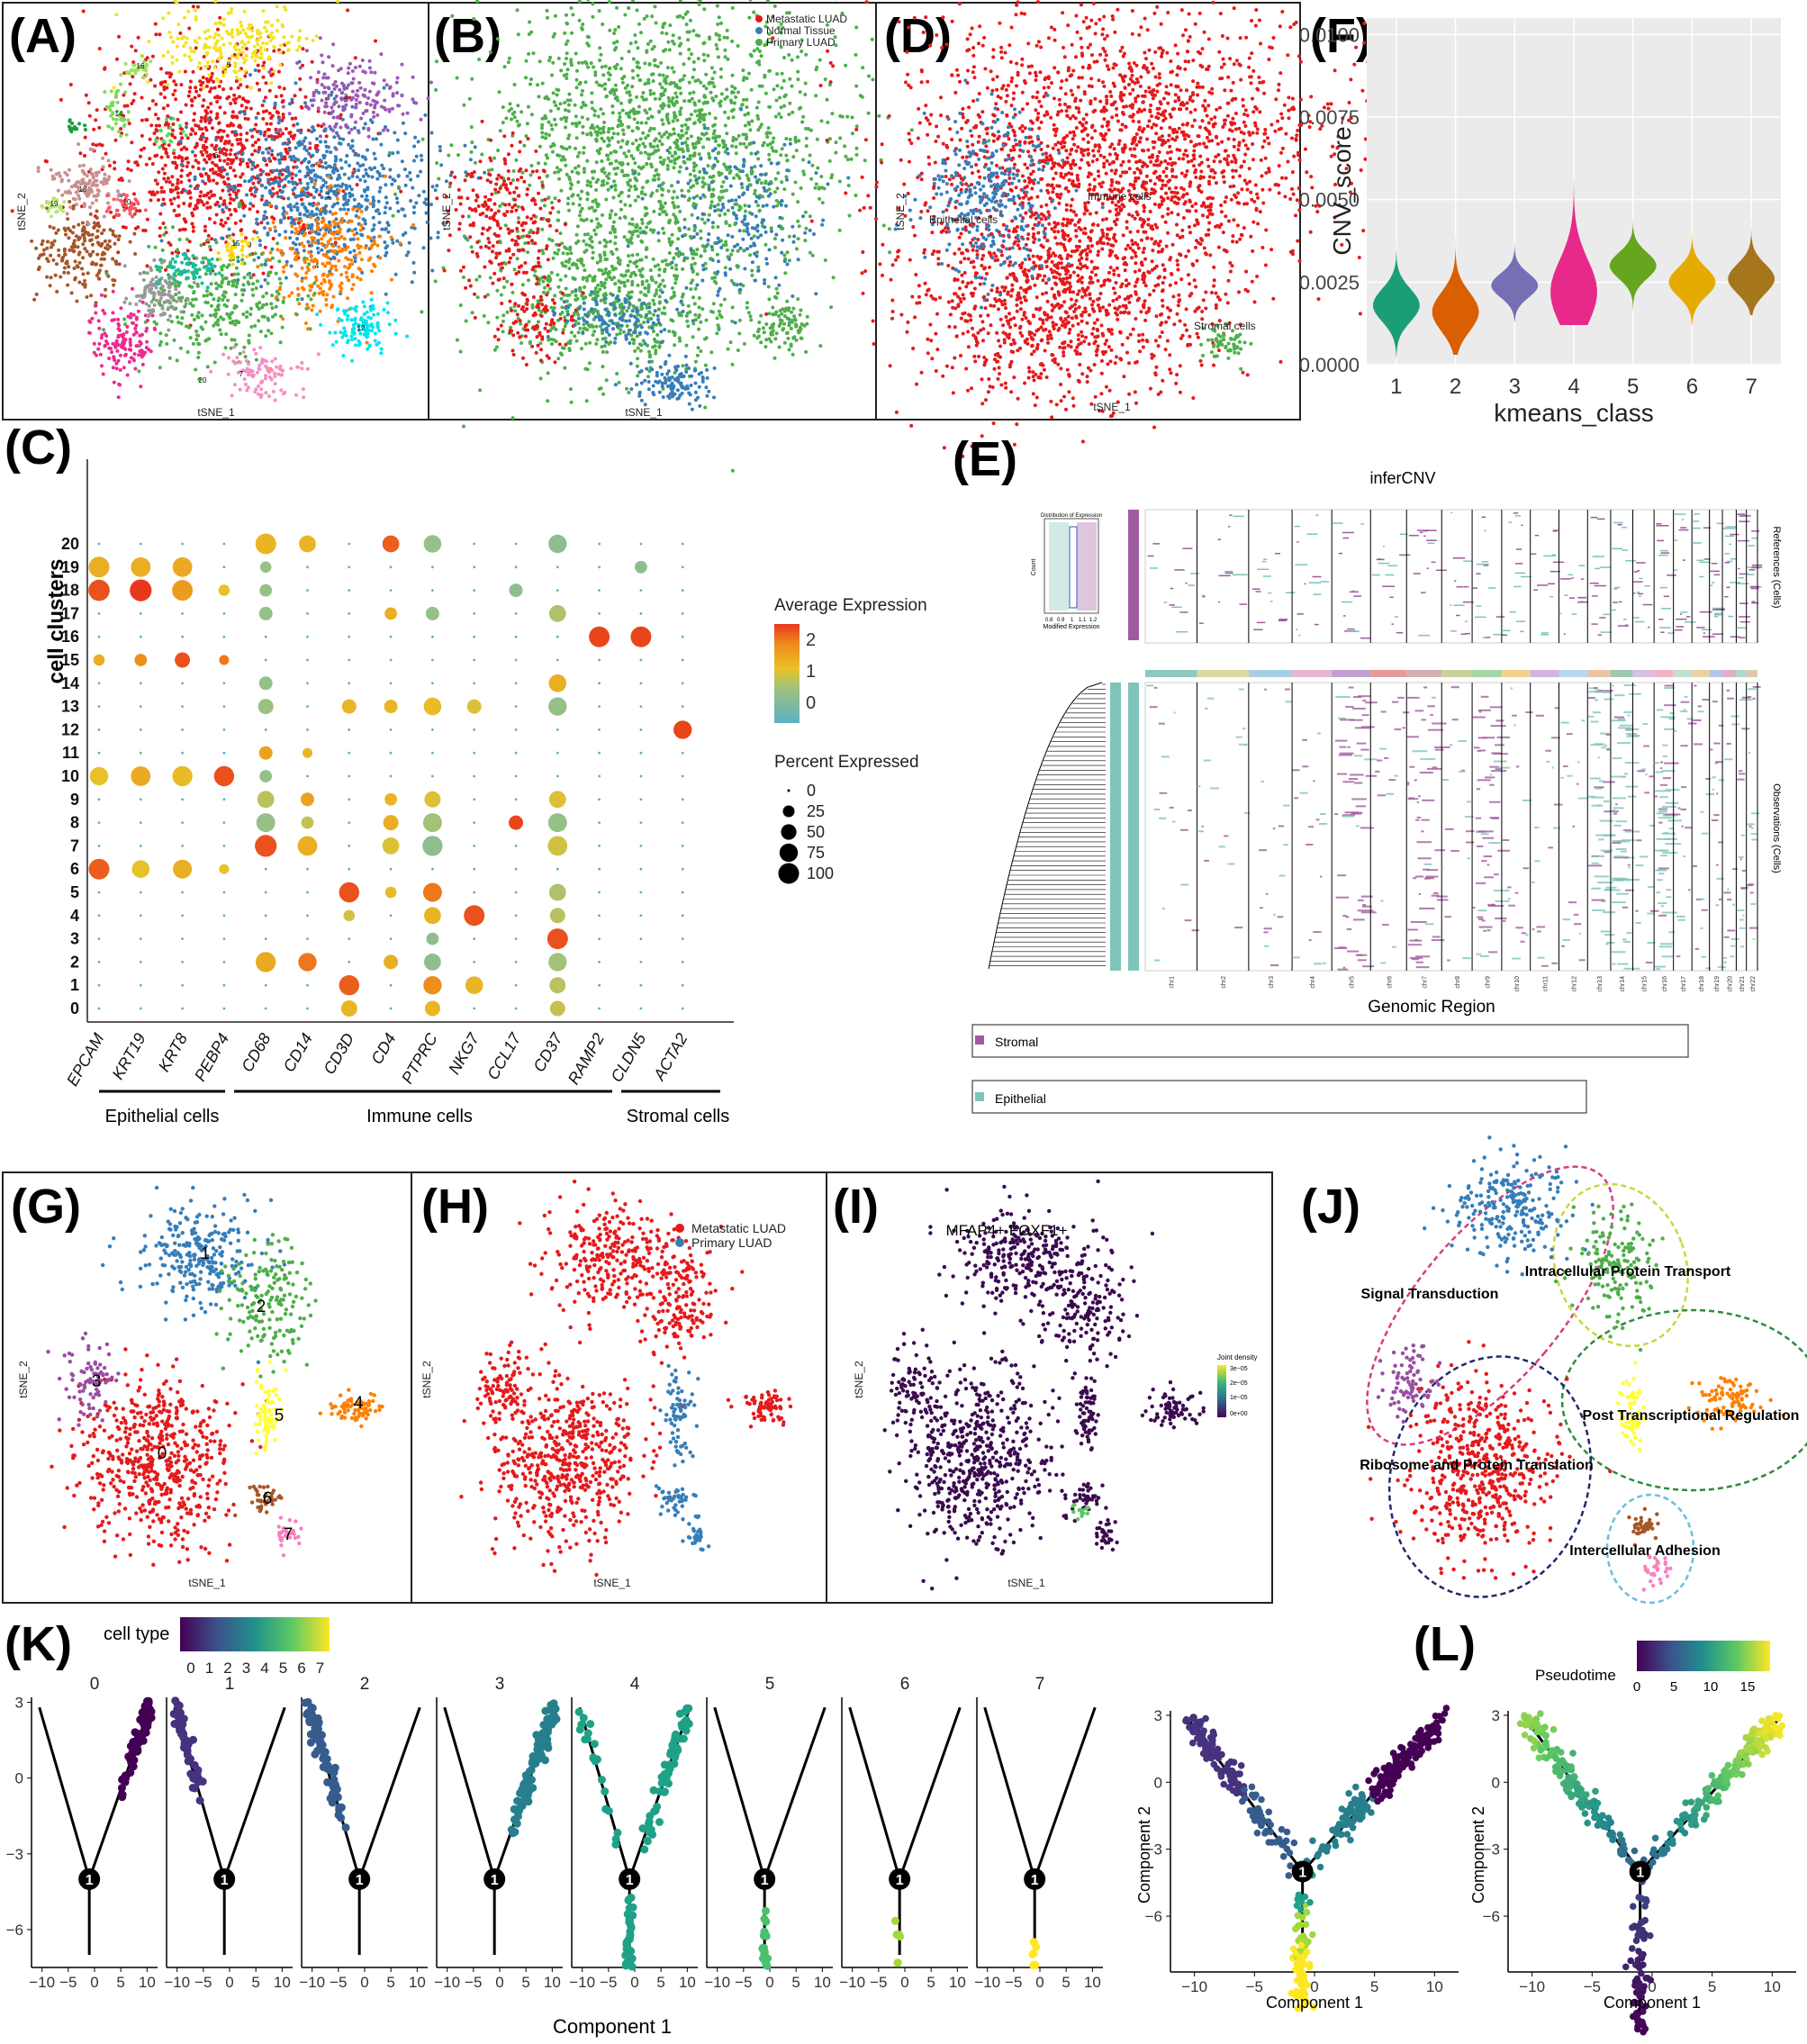 The width and height of the screenshot is (1807, 2044). What do you see at coordinates (21, 212) in the screenshot?
I see `a-ylabel: tSNE_2` at bounding box center [21, 212].